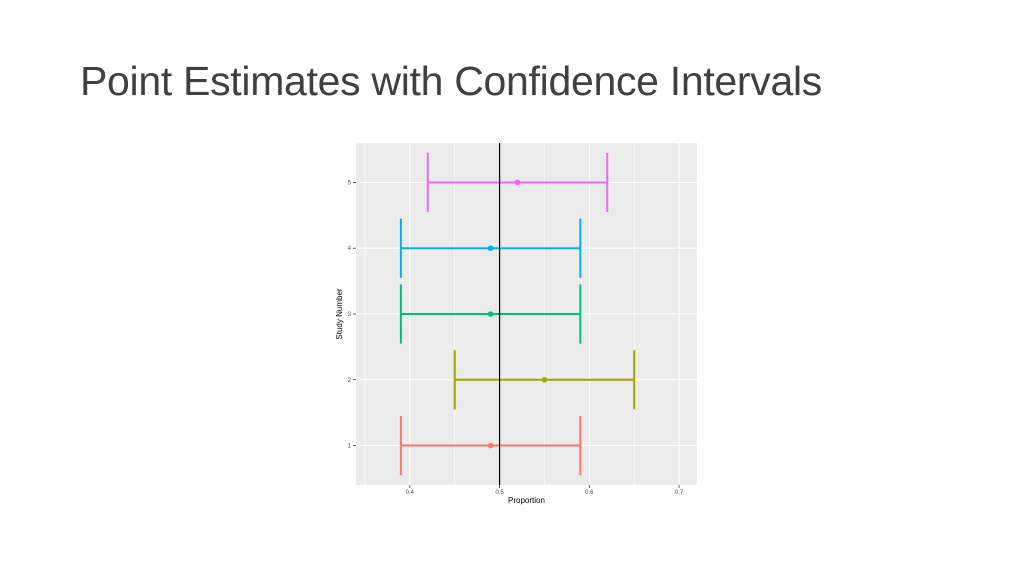 The height and width of the screenshot is (576, 1024). What do you see at coordinates (499, 493) in the screenshot?
I see `x-tick-label: 0.5` at bounding box center [499, 493].